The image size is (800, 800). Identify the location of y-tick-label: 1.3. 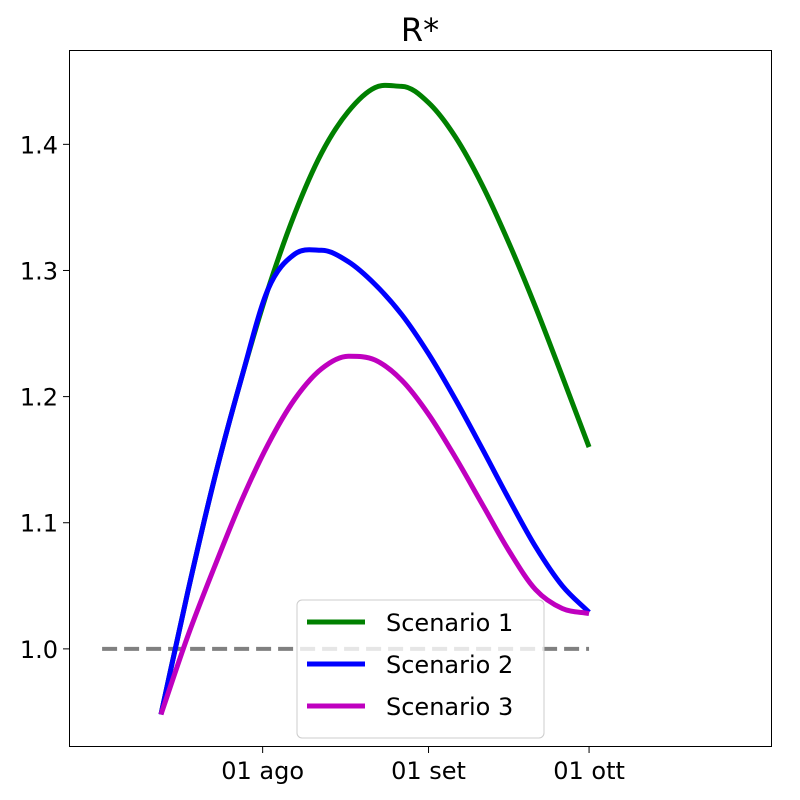
(39, 271).